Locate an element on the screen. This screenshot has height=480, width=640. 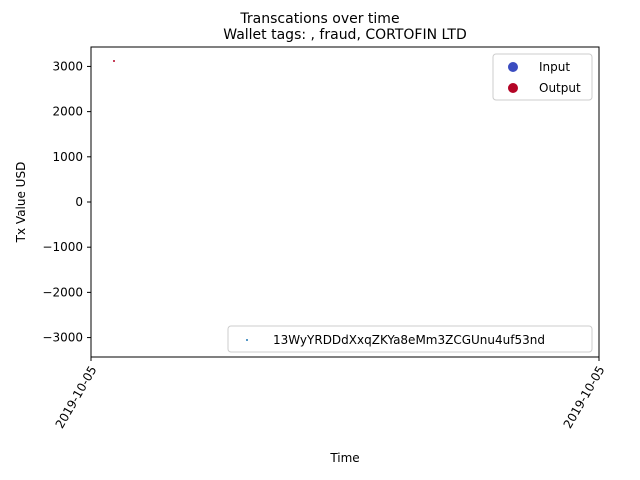
chart-suptitle: Transcations over time is located at coordinates (319, 19).